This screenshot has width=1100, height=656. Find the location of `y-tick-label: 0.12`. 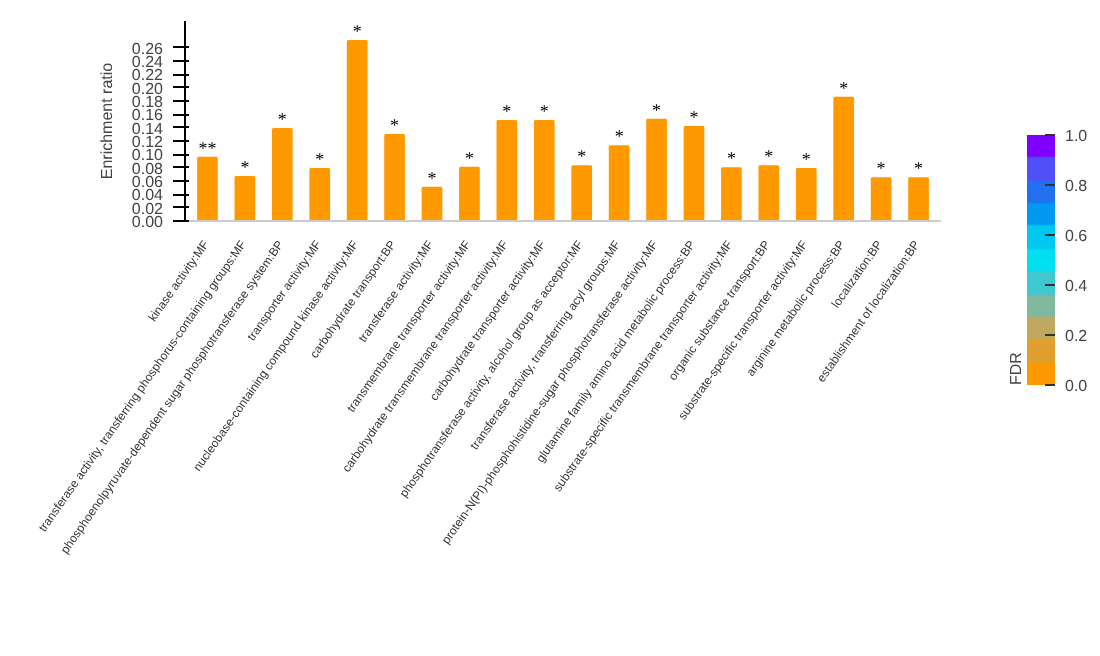

y-tick-label: 0.12 is located at coordinates (148, 142).